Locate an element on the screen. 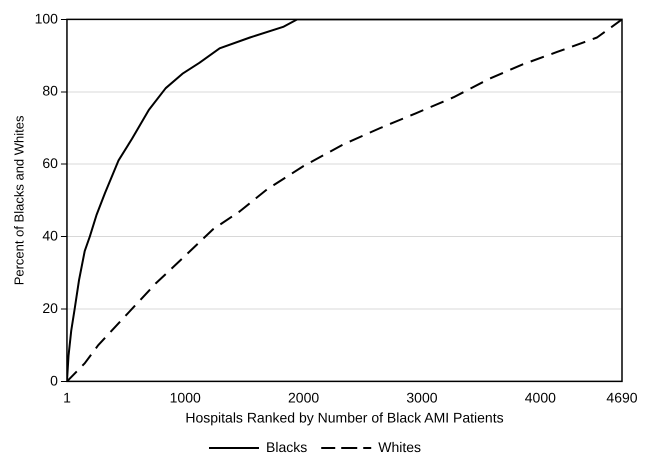 This screenshot has width=650, height=473. y-tick-label: 0 is located at coordinates (54, 380).